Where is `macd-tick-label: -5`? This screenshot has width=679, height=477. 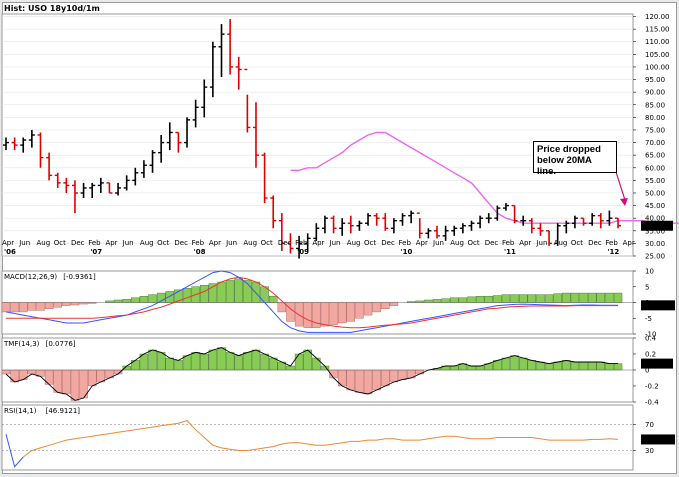
macd-tick-label: -5 is located at coordinates (648, 319).